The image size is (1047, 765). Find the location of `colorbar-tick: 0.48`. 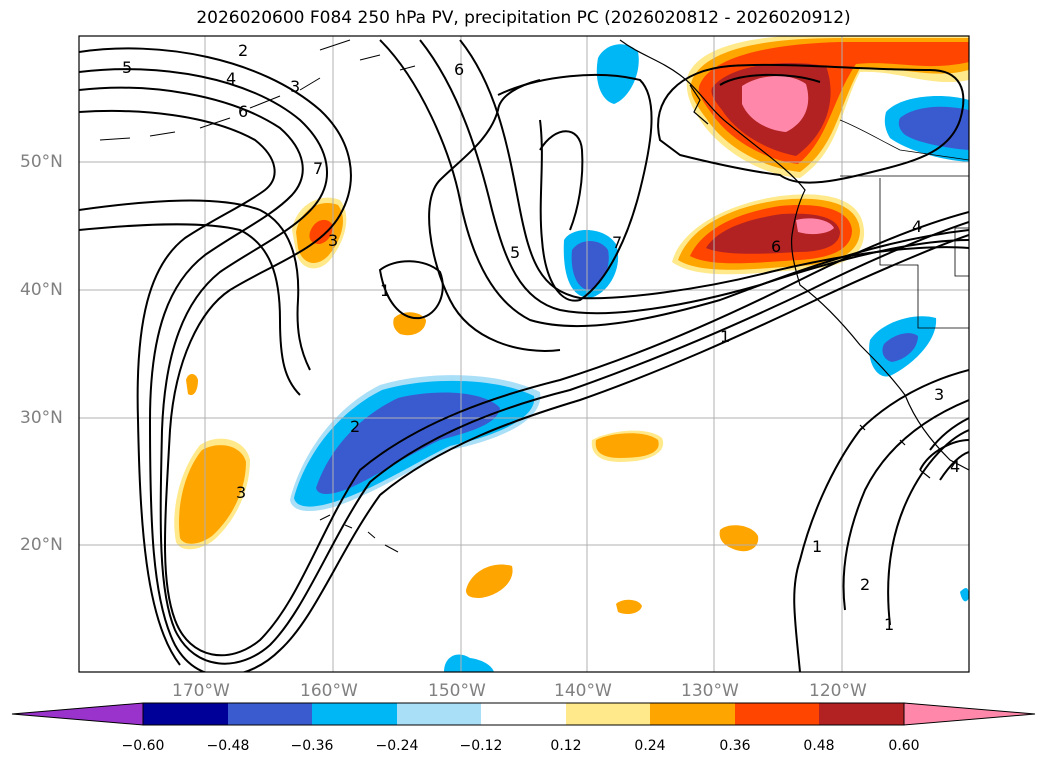

colorbar-tick: 0.48 is located at coordinates (819, 746).